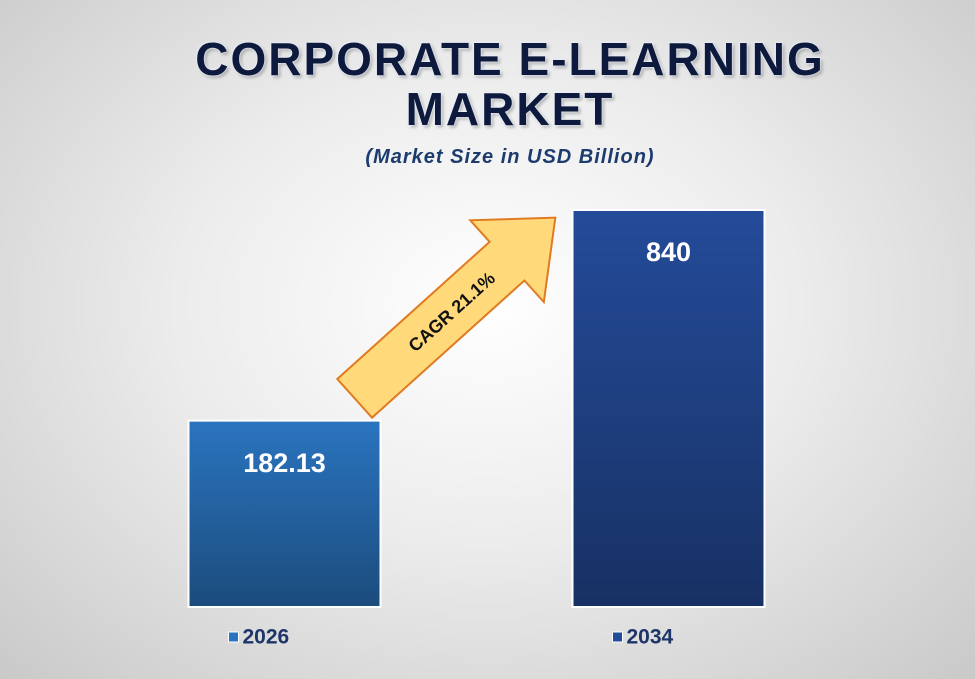 The width and height of the screenshot is (975, 679). I want to click on legend-label: 2034, so click(650, 637).